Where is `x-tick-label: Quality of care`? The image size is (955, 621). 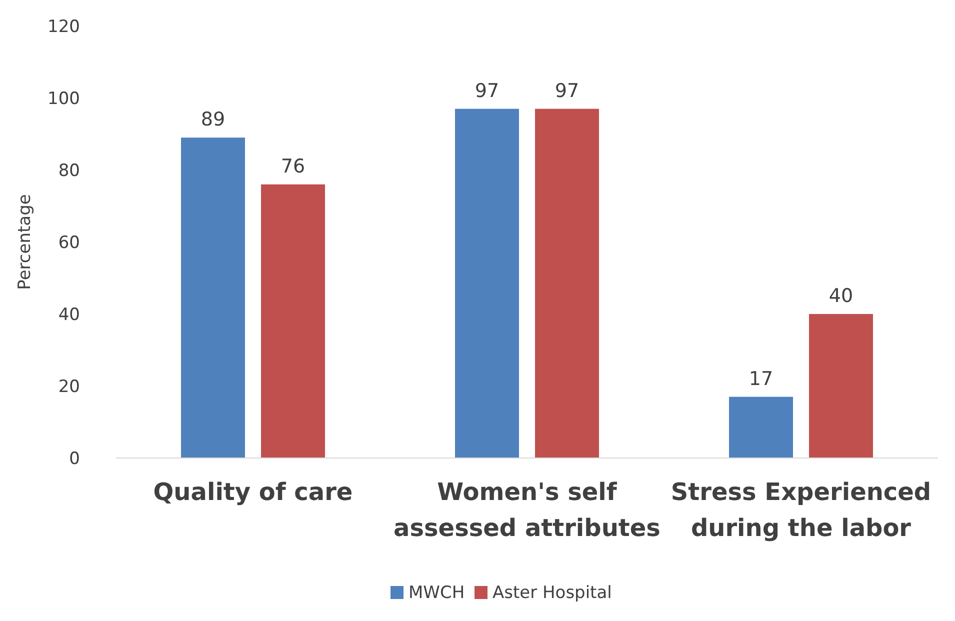
x-tick-label: Quality of care is located at coordinates (253, 492).